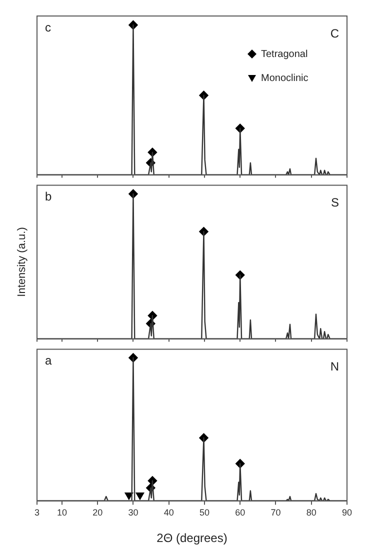  Describe the element at coordinates (22, 262) in the screenshot. I see `y-axis-title: Intensity (a.u.)` at that location.